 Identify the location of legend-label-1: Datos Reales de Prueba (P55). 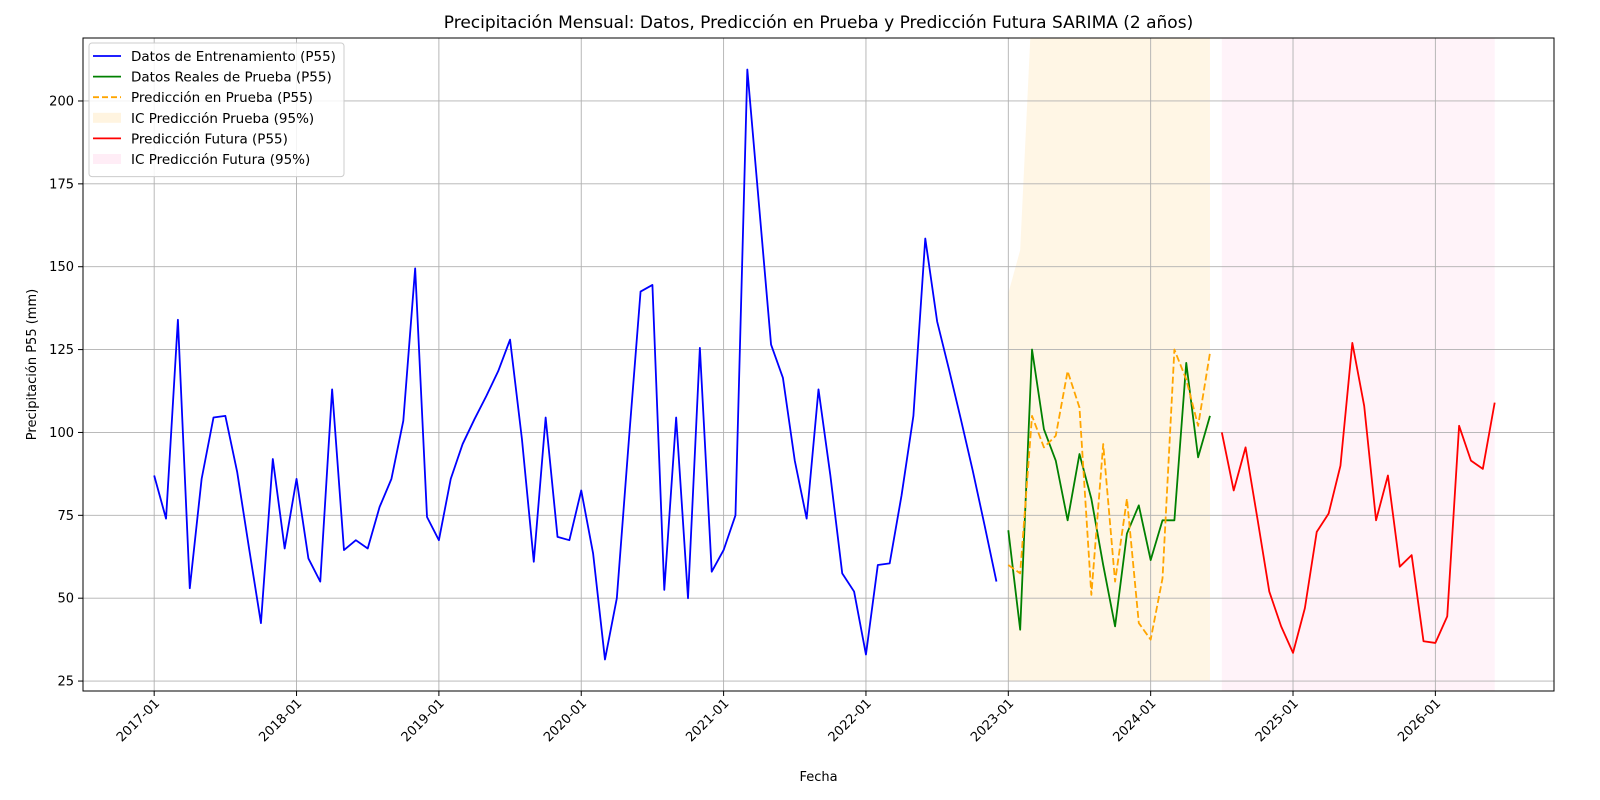
(231, 78).